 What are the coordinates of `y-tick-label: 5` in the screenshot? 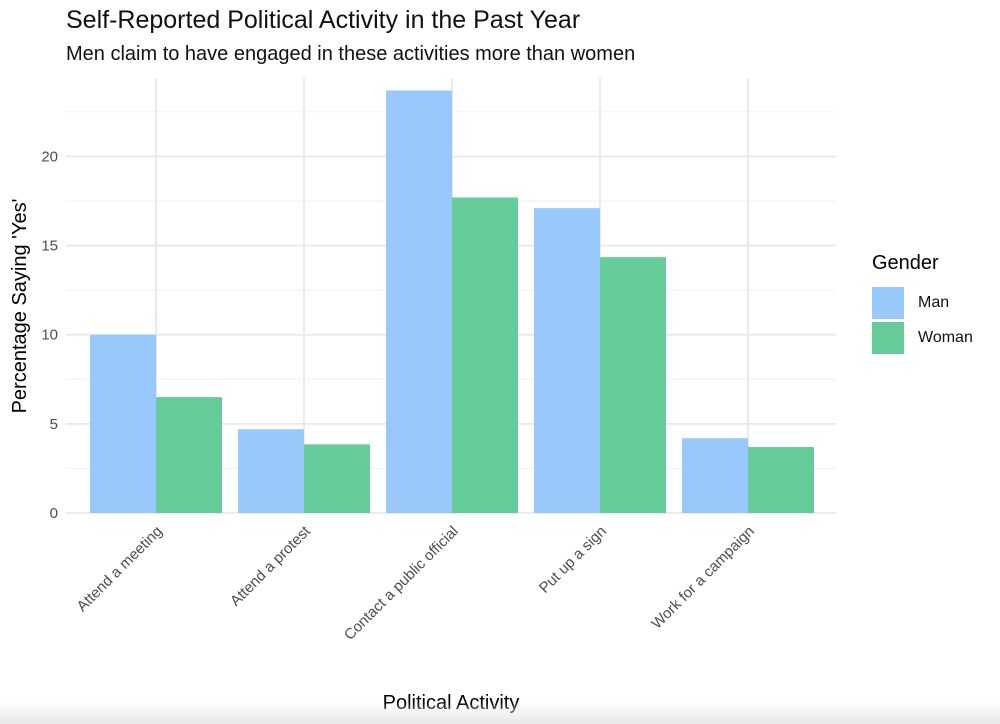 It's located at (54, 424).